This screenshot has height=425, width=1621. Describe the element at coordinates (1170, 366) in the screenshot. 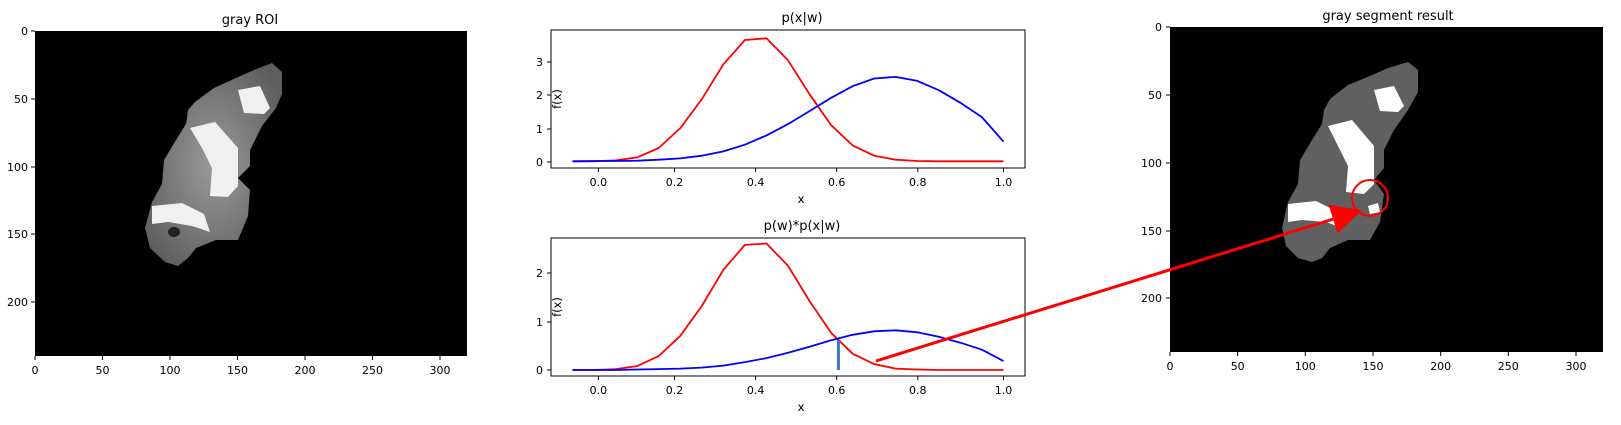

I see `segment-xtick: 0` at that location.